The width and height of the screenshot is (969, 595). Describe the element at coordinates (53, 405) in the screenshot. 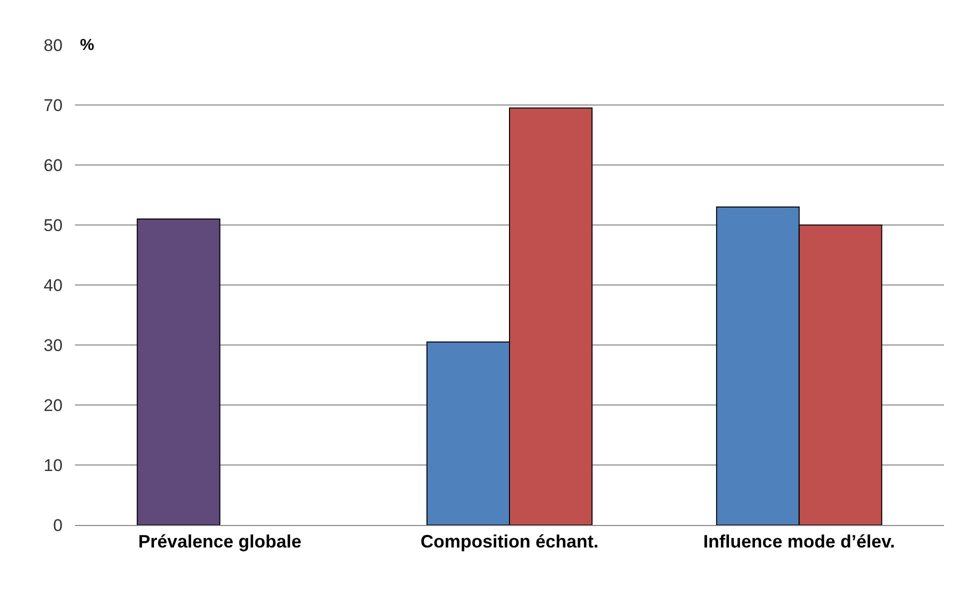

I see `y-tick-label: 20` at that location.